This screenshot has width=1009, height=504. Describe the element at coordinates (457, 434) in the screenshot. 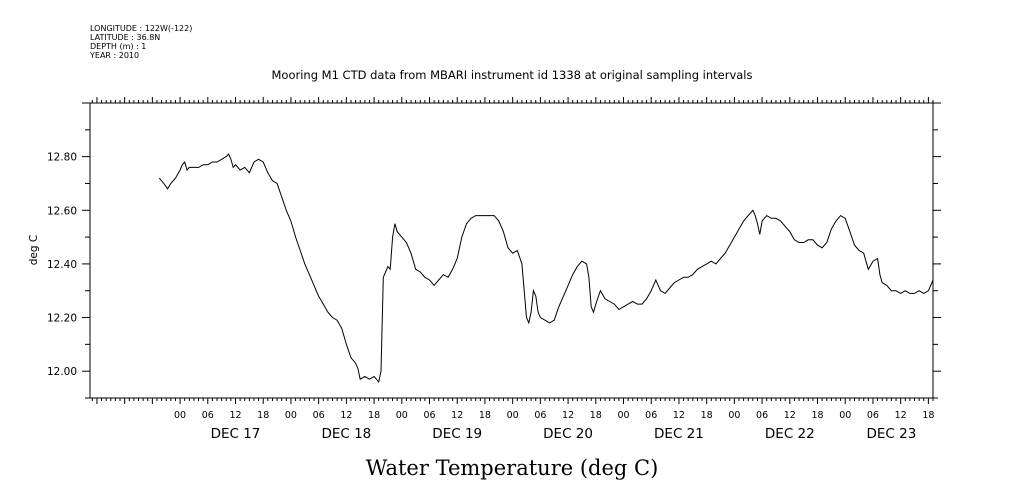

I see `x-day-label: DEC 19` at that location.